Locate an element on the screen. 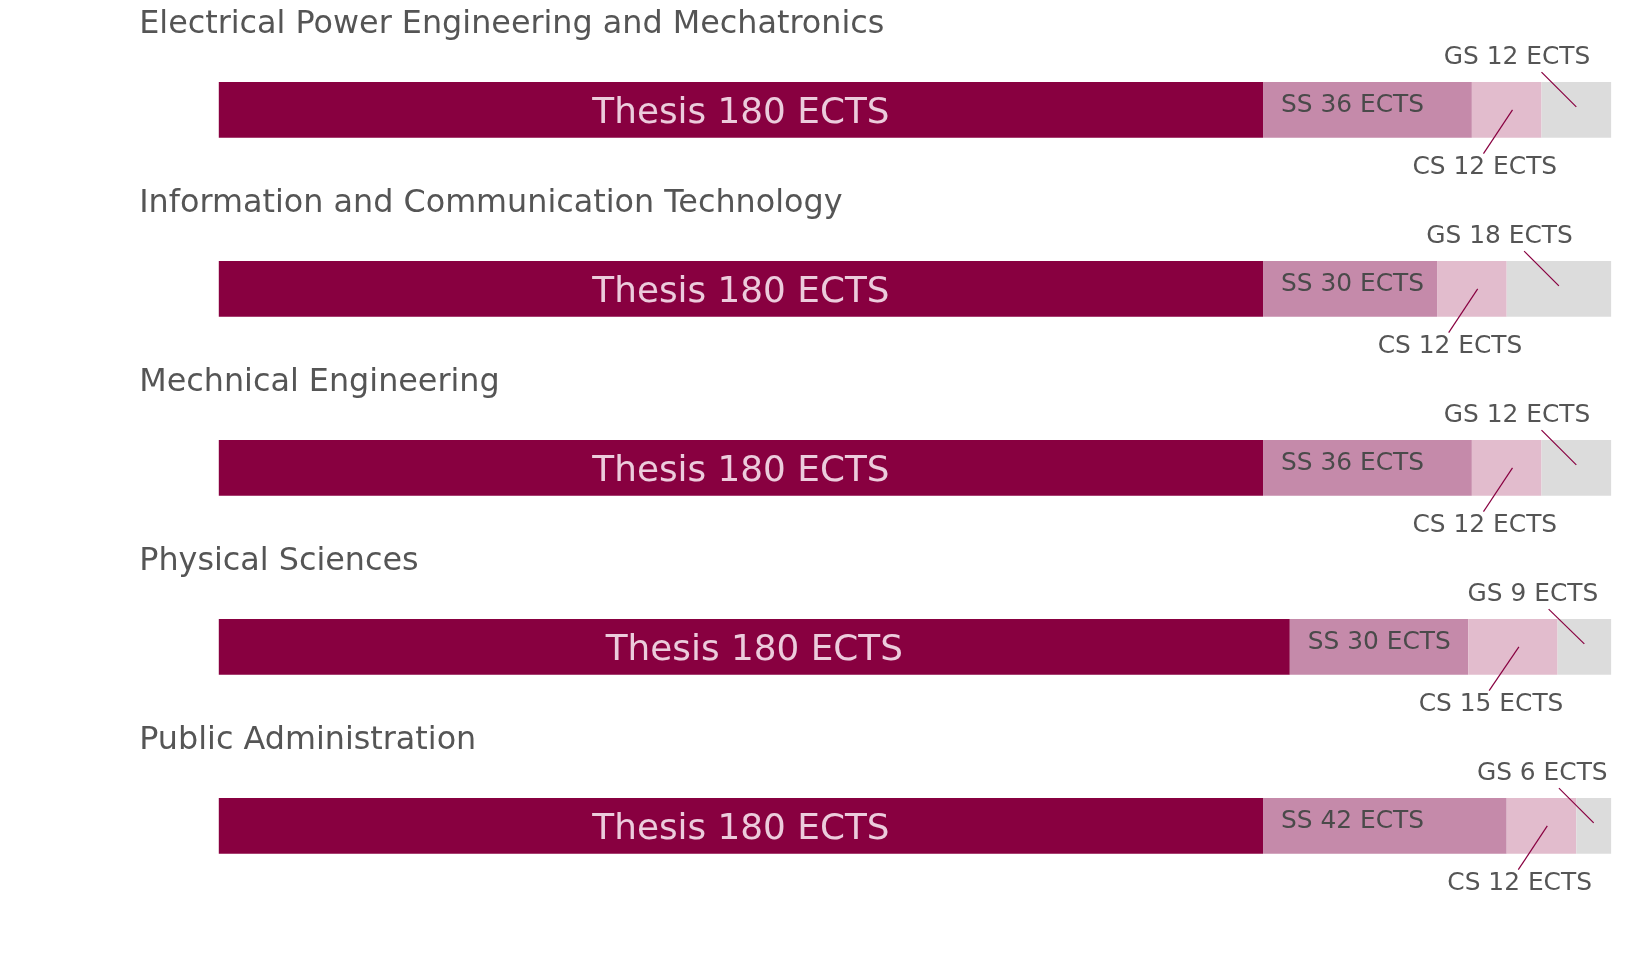 Image resolution: width=1631 pixels, height=969 pixels. chart-title: Electrical Power Engineering and Mechatronics is located at coordinates (512, 22).